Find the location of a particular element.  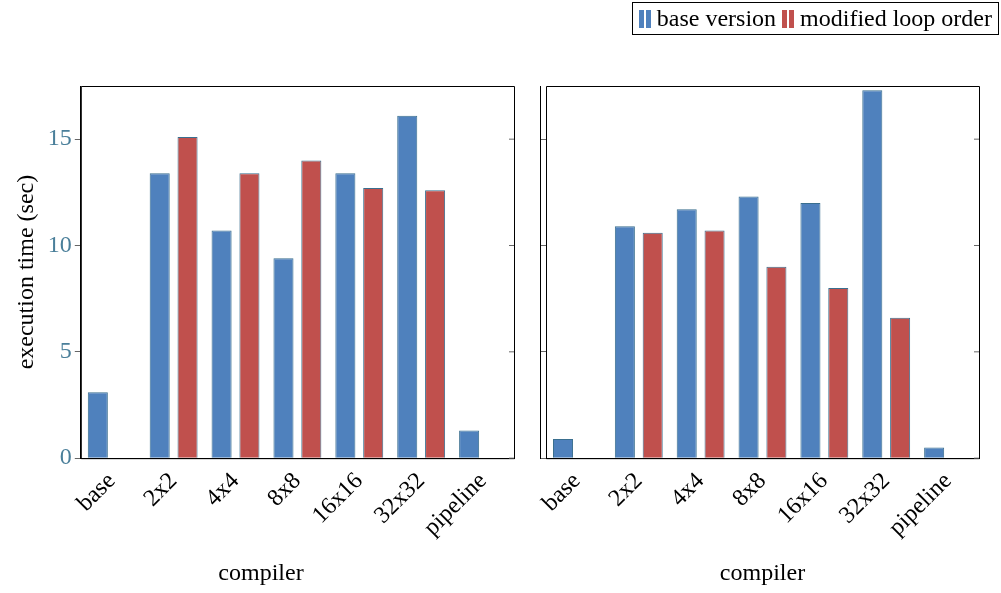

y-axis-title: execution time (sec) is located at coordinates (24, 272).